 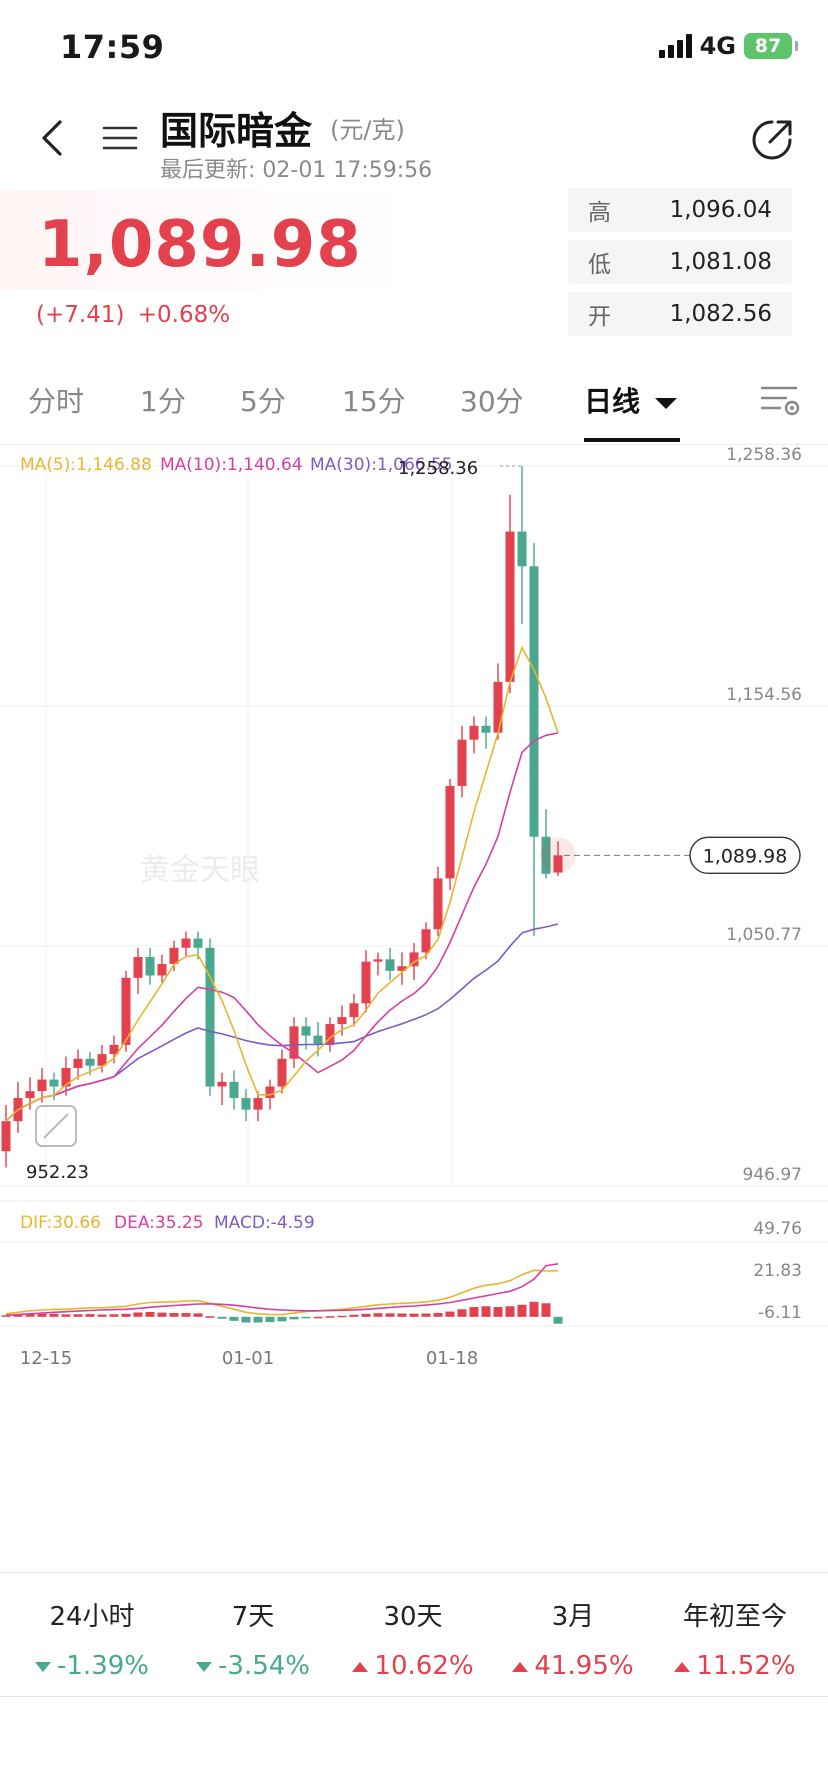 I want to click on x-axis-label: 01-18, so click(x=452, y=1358).